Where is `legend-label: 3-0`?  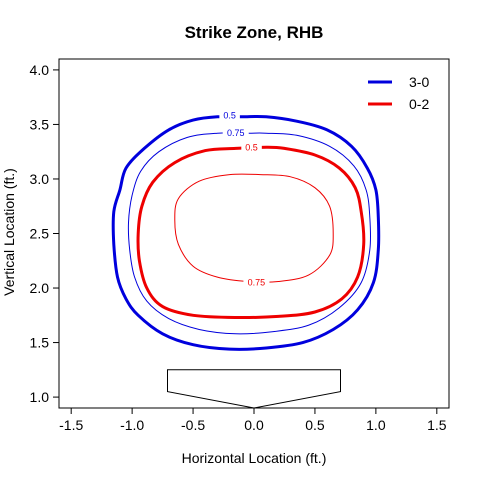 legend-label: 3-0 is located at coordinates (419, 82).